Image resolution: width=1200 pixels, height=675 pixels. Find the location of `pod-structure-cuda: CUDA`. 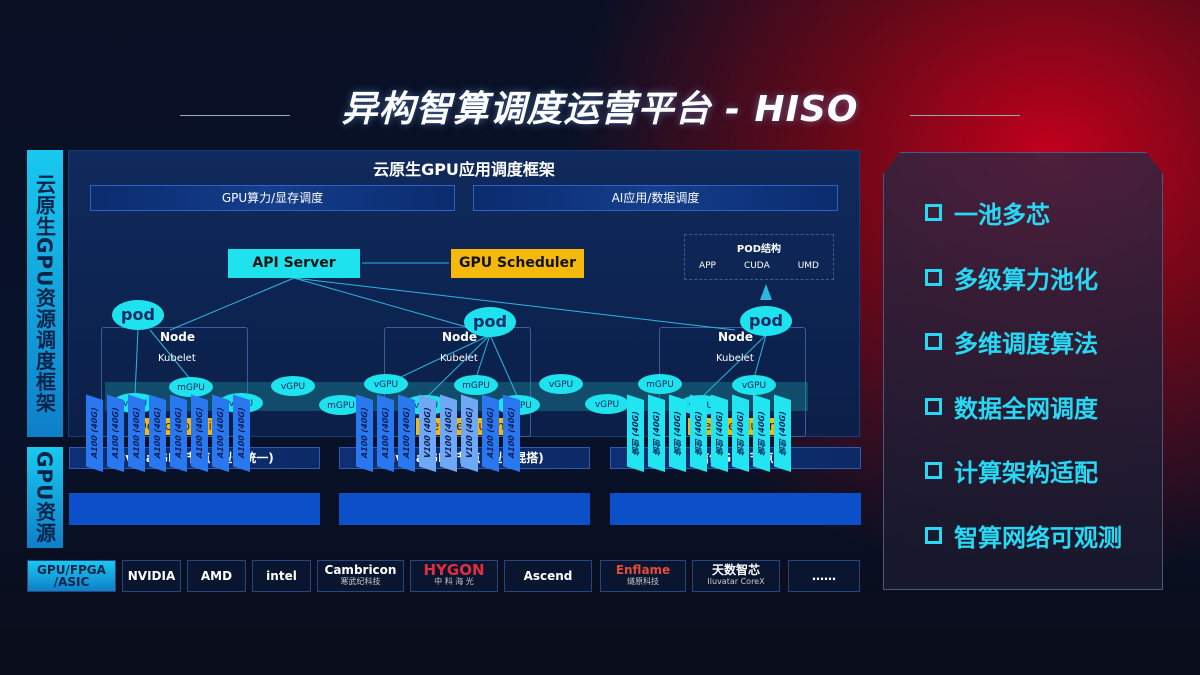

pod-structure-cuda: CUDA is located at coordinates (756, 266).